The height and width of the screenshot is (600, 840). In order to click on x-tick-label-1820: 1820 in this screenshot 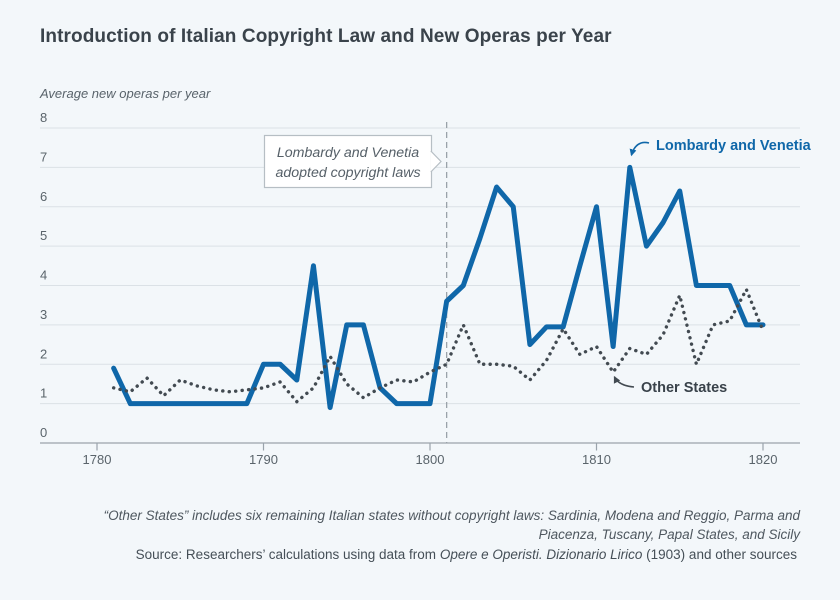, I will do `click(763, 459)`.